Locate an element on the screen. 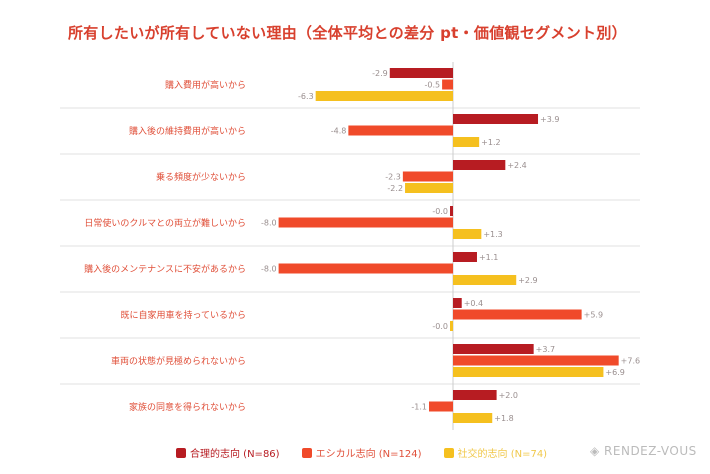 The width and height of the screenshot is (710, 474). data-label: +6.9 is located at coordinates (614, 372).